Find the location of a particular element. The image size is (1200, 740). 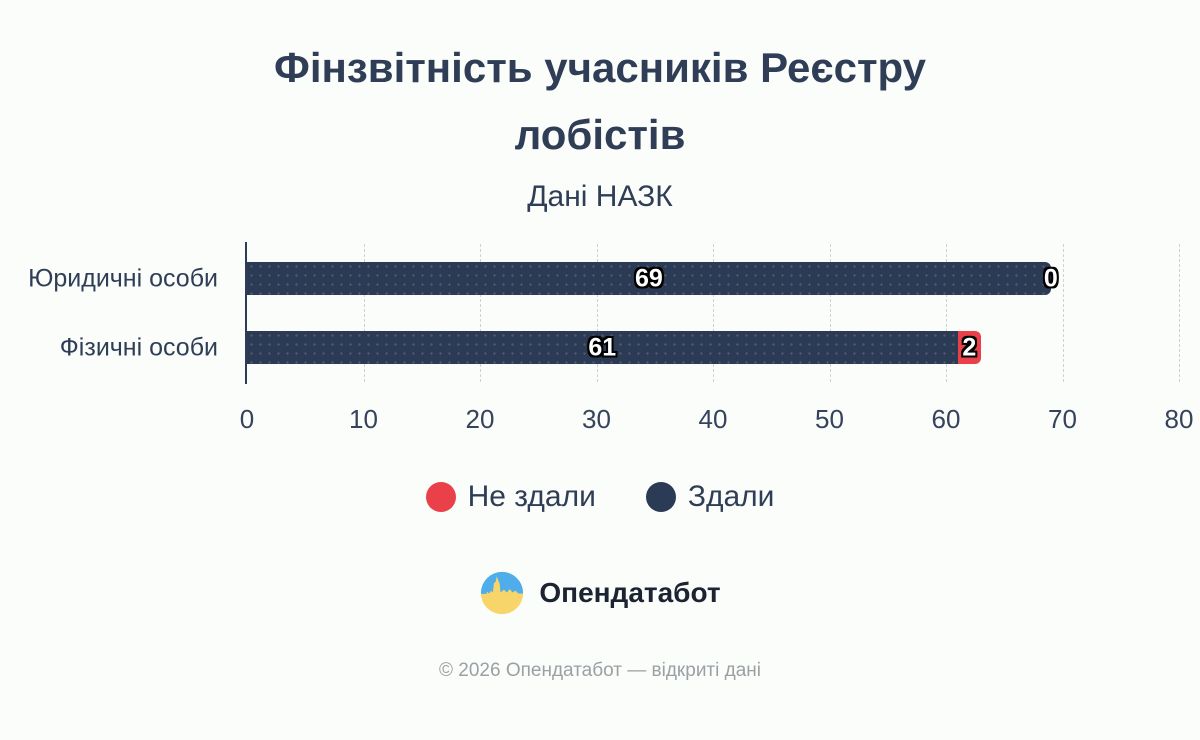

copyright-text: © 2026 Опендатабот — відкриті дані is located at coordinates (600, 671).